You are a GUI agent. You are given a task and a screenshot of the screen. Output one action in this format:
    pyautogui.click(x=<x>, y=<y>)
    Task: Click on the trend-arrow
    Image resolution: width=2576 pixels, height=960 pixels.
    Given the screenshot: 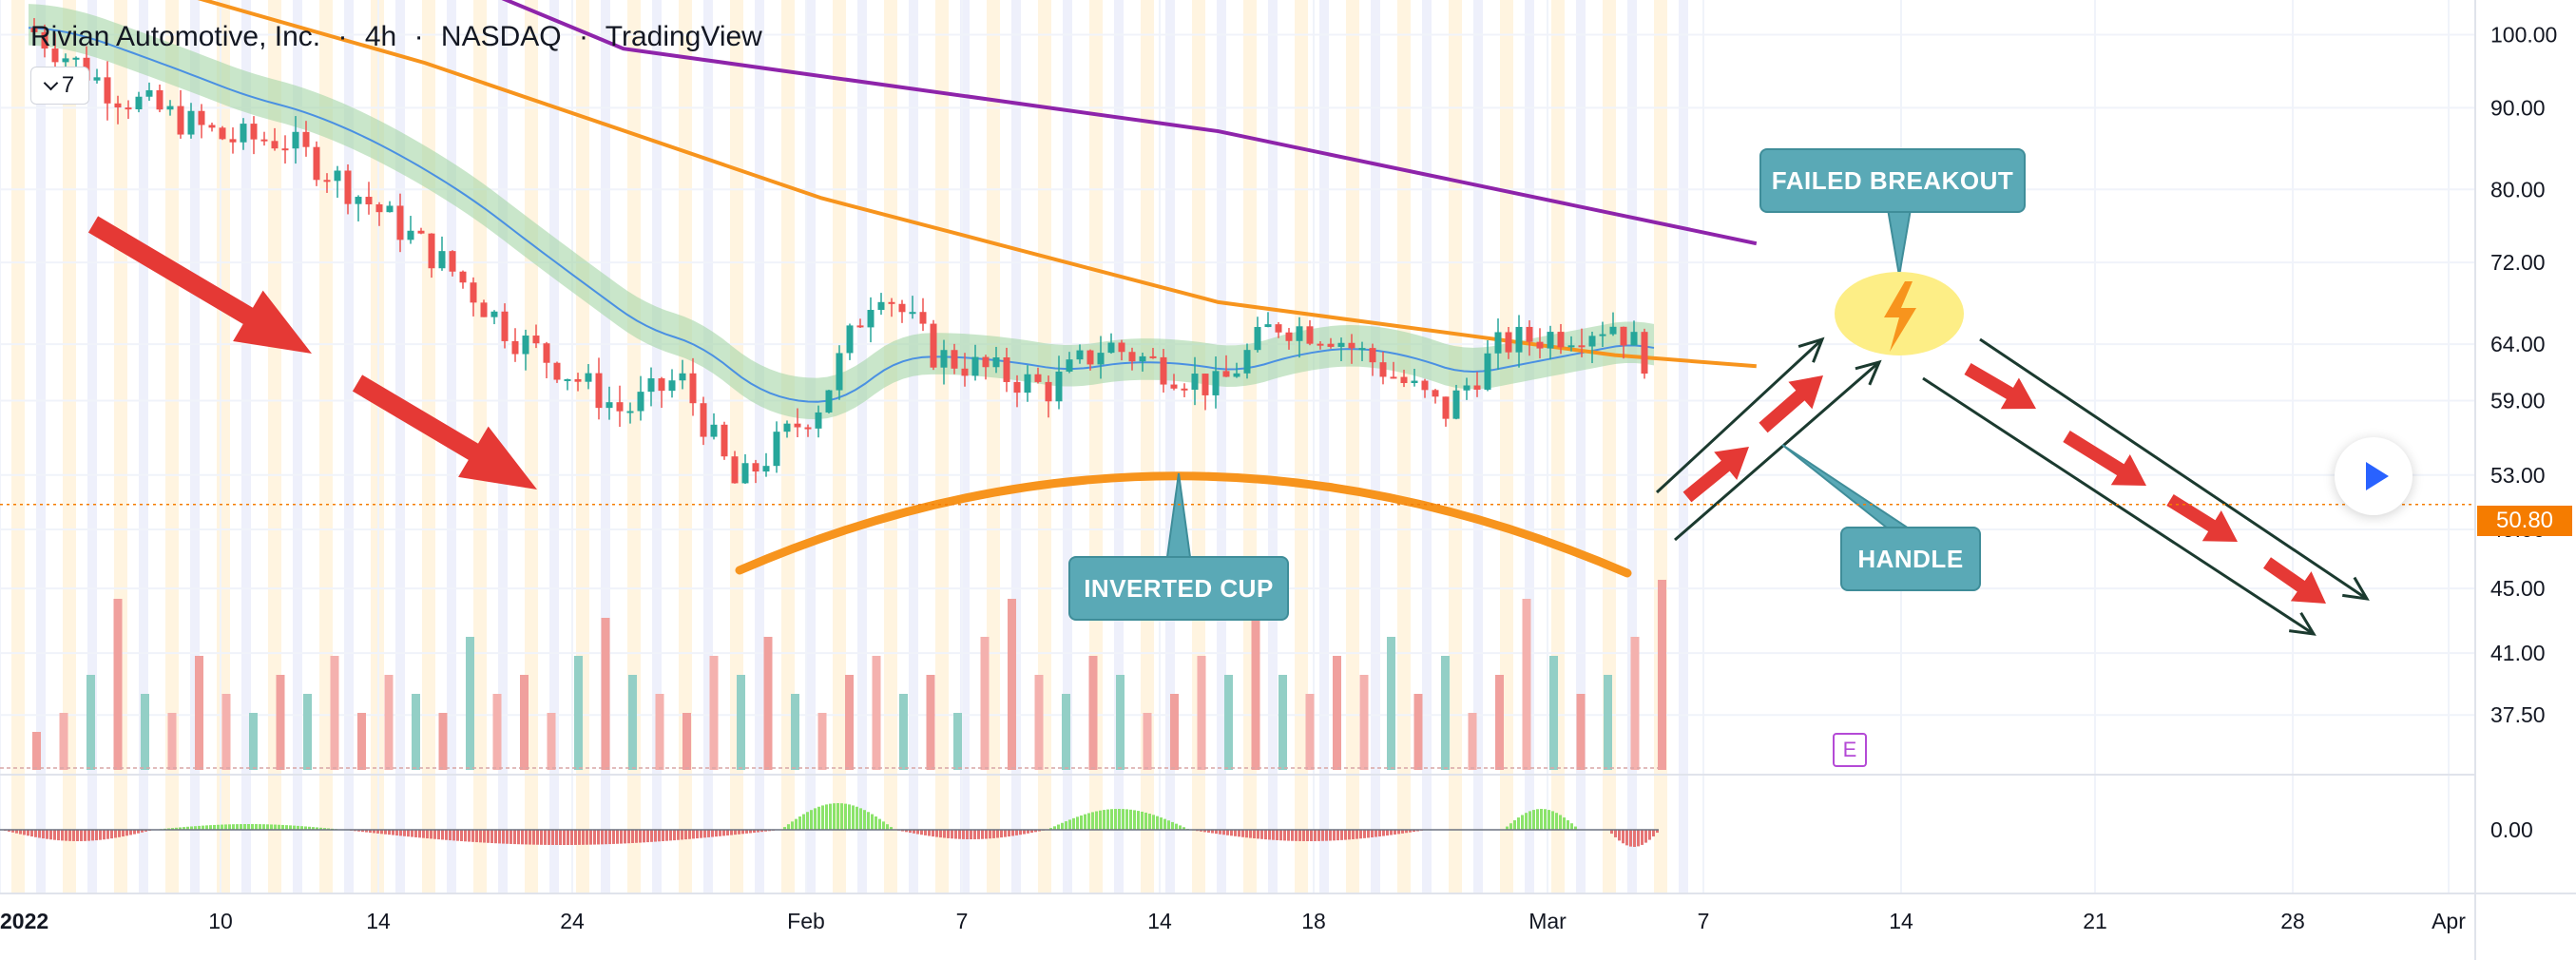 What is the action you would take?
    pyautogui.click(x=1715, y=475)
    